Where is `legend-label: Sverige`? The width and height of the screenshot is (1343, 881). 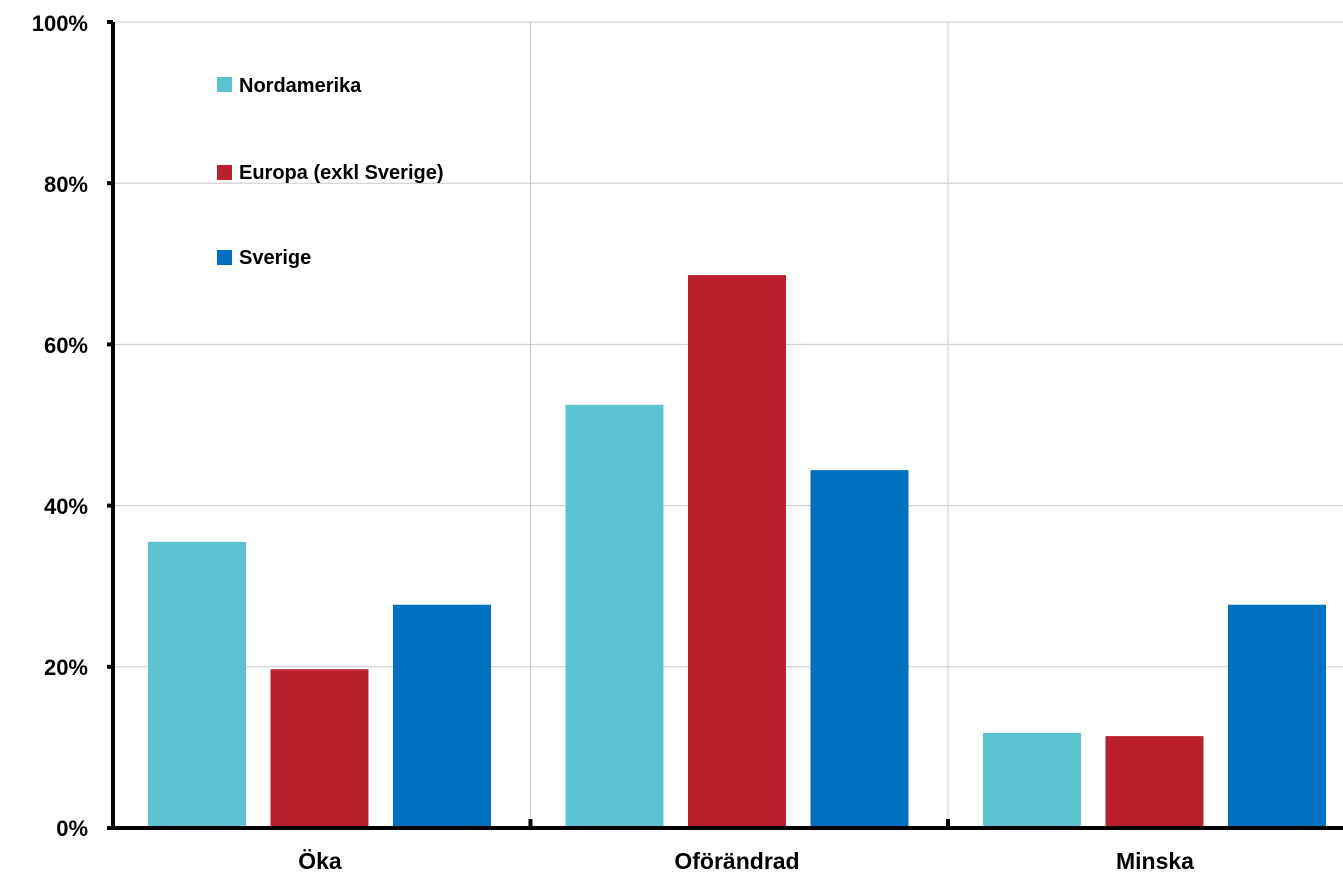 legend-label: Sverige is located at coordinates (275, 258).